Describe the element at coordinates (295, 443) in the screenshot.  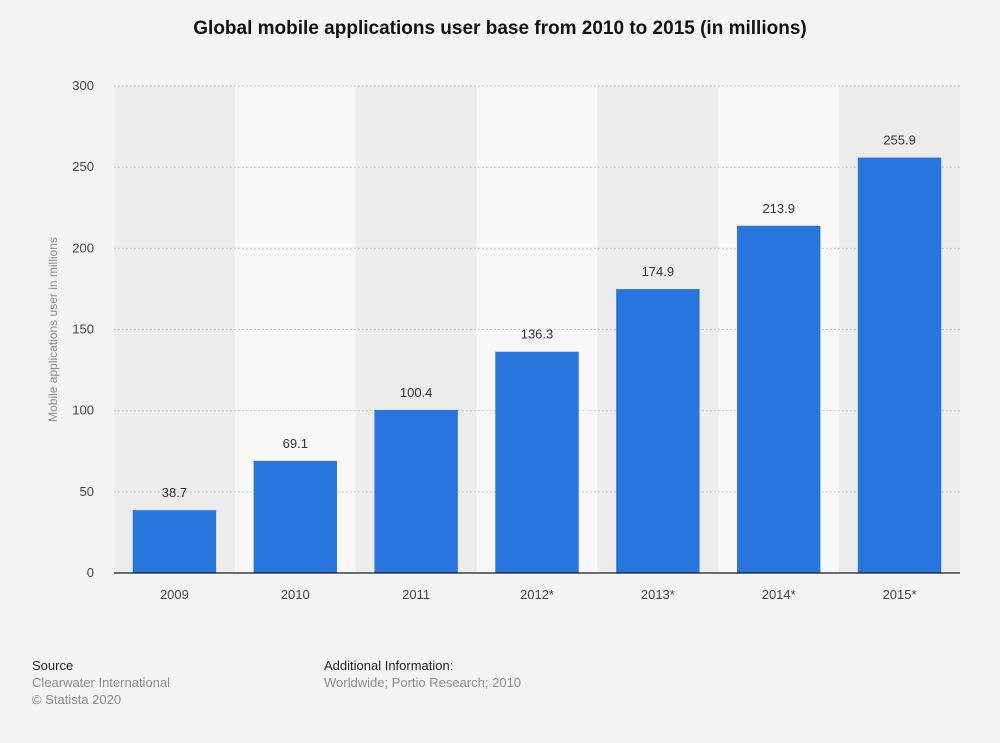
I see `data-label: 69.1` at that location.